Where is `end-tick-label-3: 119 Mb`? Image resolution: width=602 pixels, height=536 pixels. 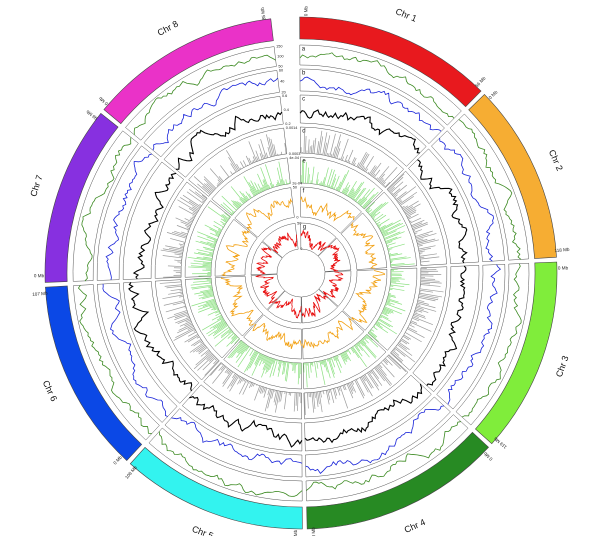
end-tick-label-3: 119 Mb is located at coordinates (500, 443).